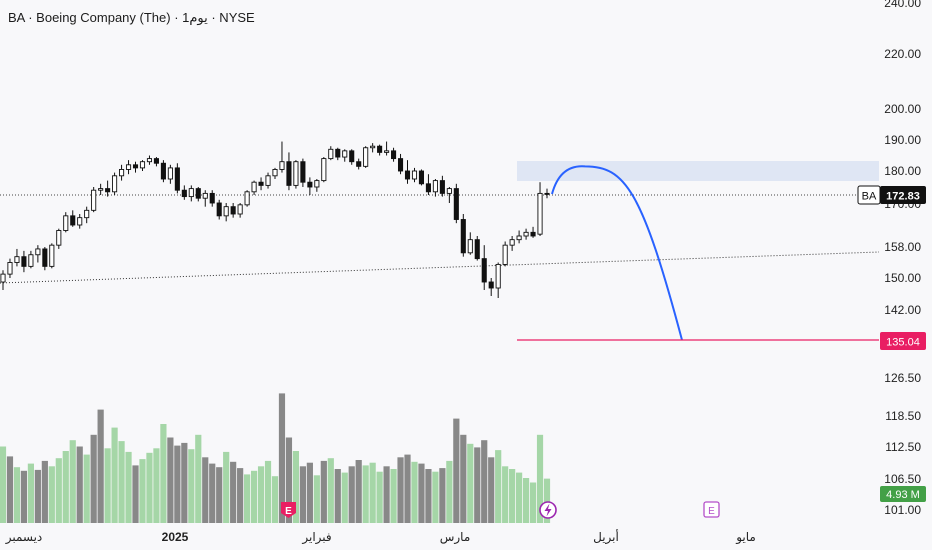 The image size is (932, 550). I want to click on time-tick-label: 2025, so click(175, 537).